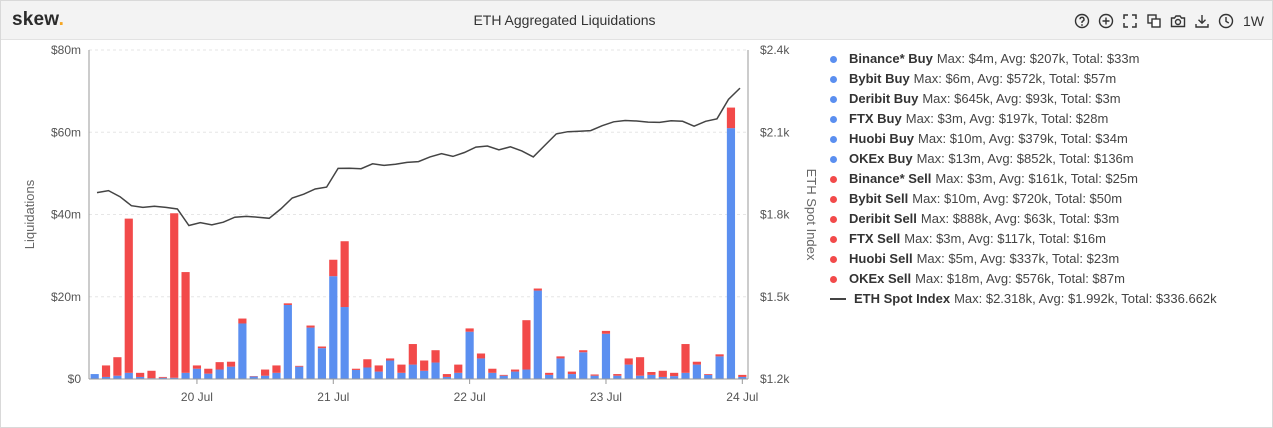 This screenshot has width=1273, height=428. I want to click on skew-logo: skew., so click(38, 19).